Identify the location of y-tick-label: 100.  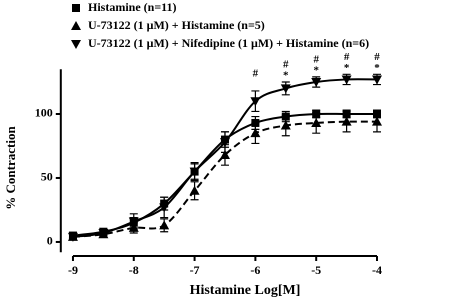
(44, 113).